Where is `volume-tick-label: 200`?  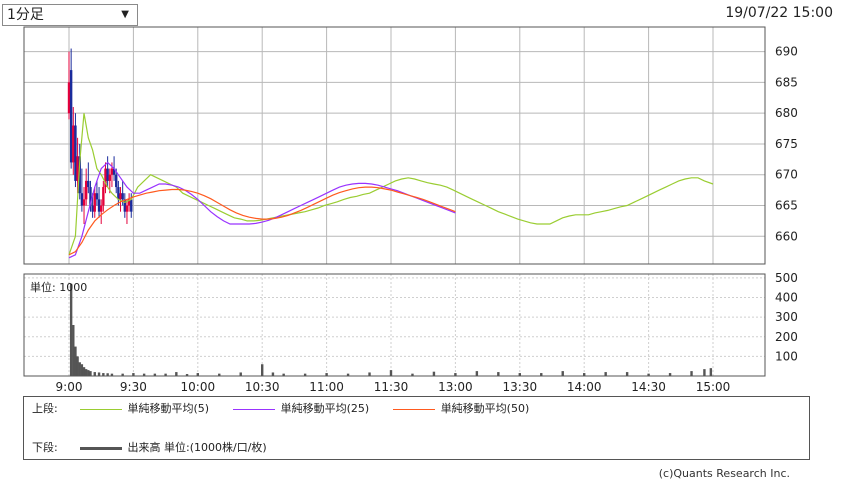 volume-tick-label: 200 is located at coordinates (786, 337).